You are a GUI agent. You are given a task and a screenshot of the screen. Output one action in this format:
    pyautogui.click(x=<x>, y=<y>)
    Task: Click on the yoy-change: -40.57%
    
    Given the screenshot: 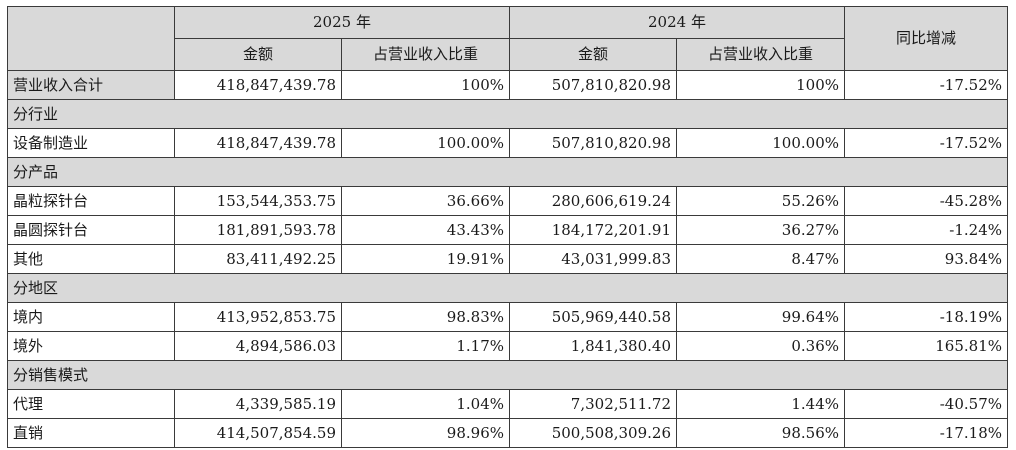 What is the action you would take?
    pyautogui.click(x=926, y=404)
    